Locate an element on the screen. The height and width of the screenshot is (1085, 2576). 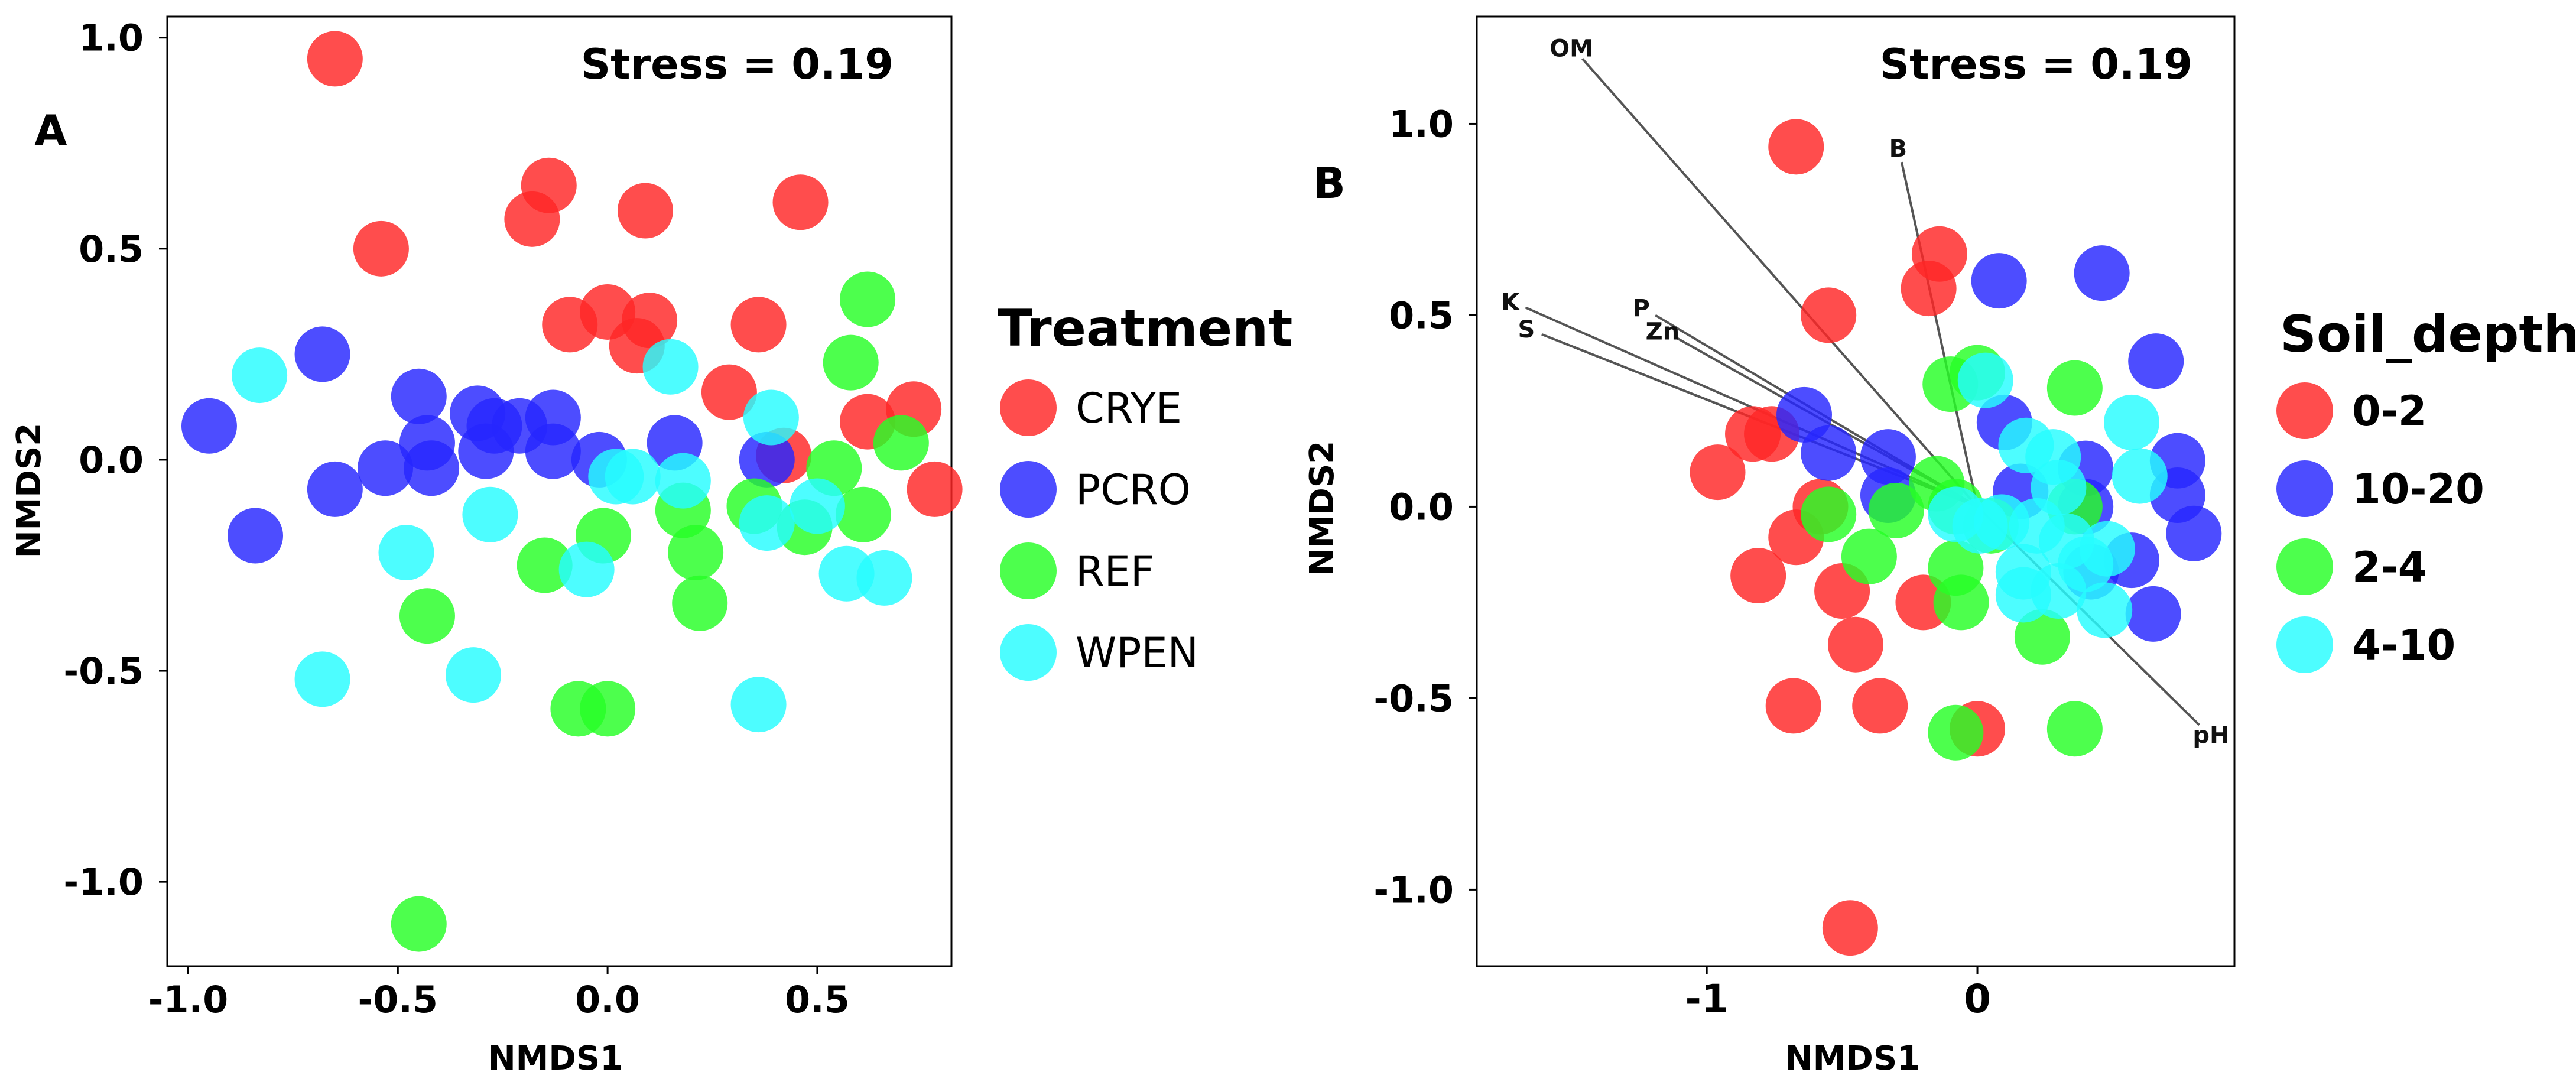
panel-a-legend: Treatment CRYE PCRO REF WPEN is located at coordinates (1145, 490).